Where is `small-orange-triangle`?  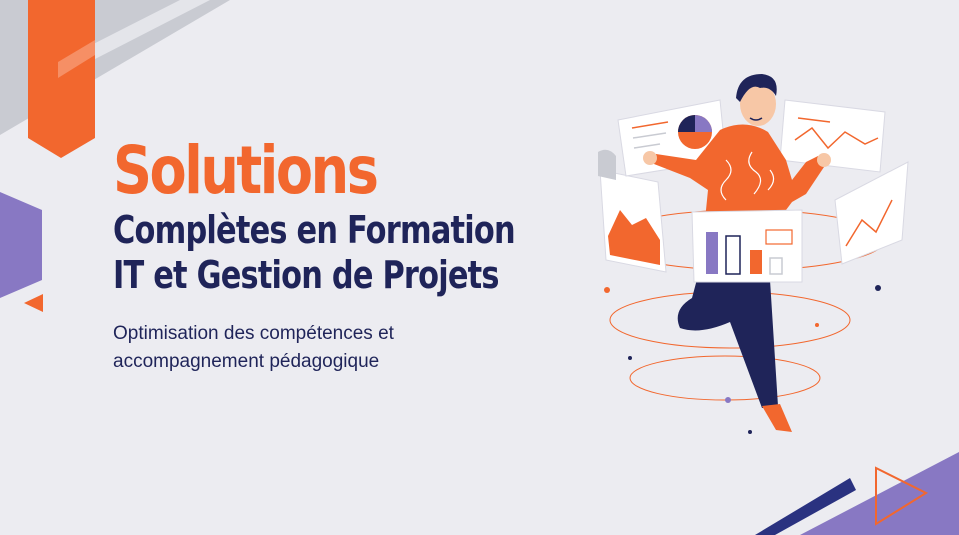
small-orange-triangle is located at coordinates (33, 303).